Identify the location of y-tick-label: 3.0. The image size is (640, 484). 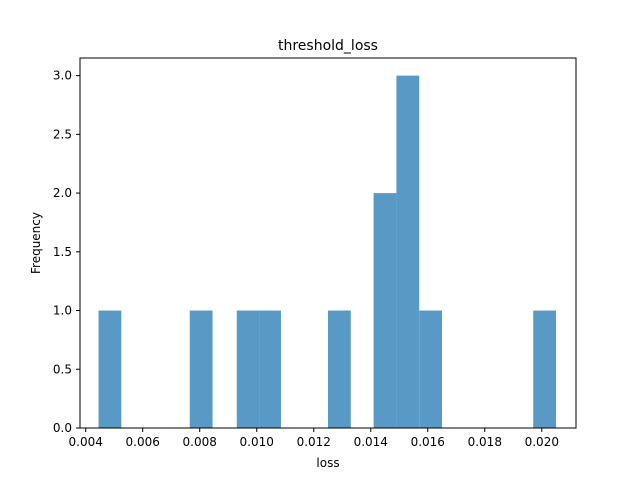
(62, 76).